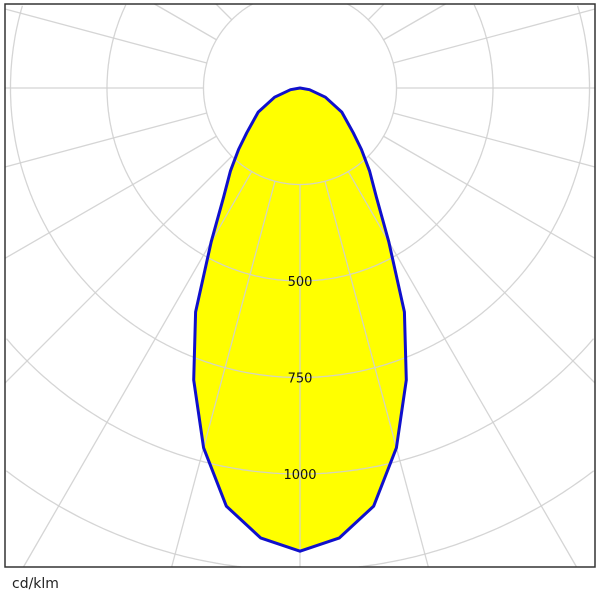  Describe the element at coordinates (299, 475) in the screenshot. I see `radial-tick-label: 1000` at that location.